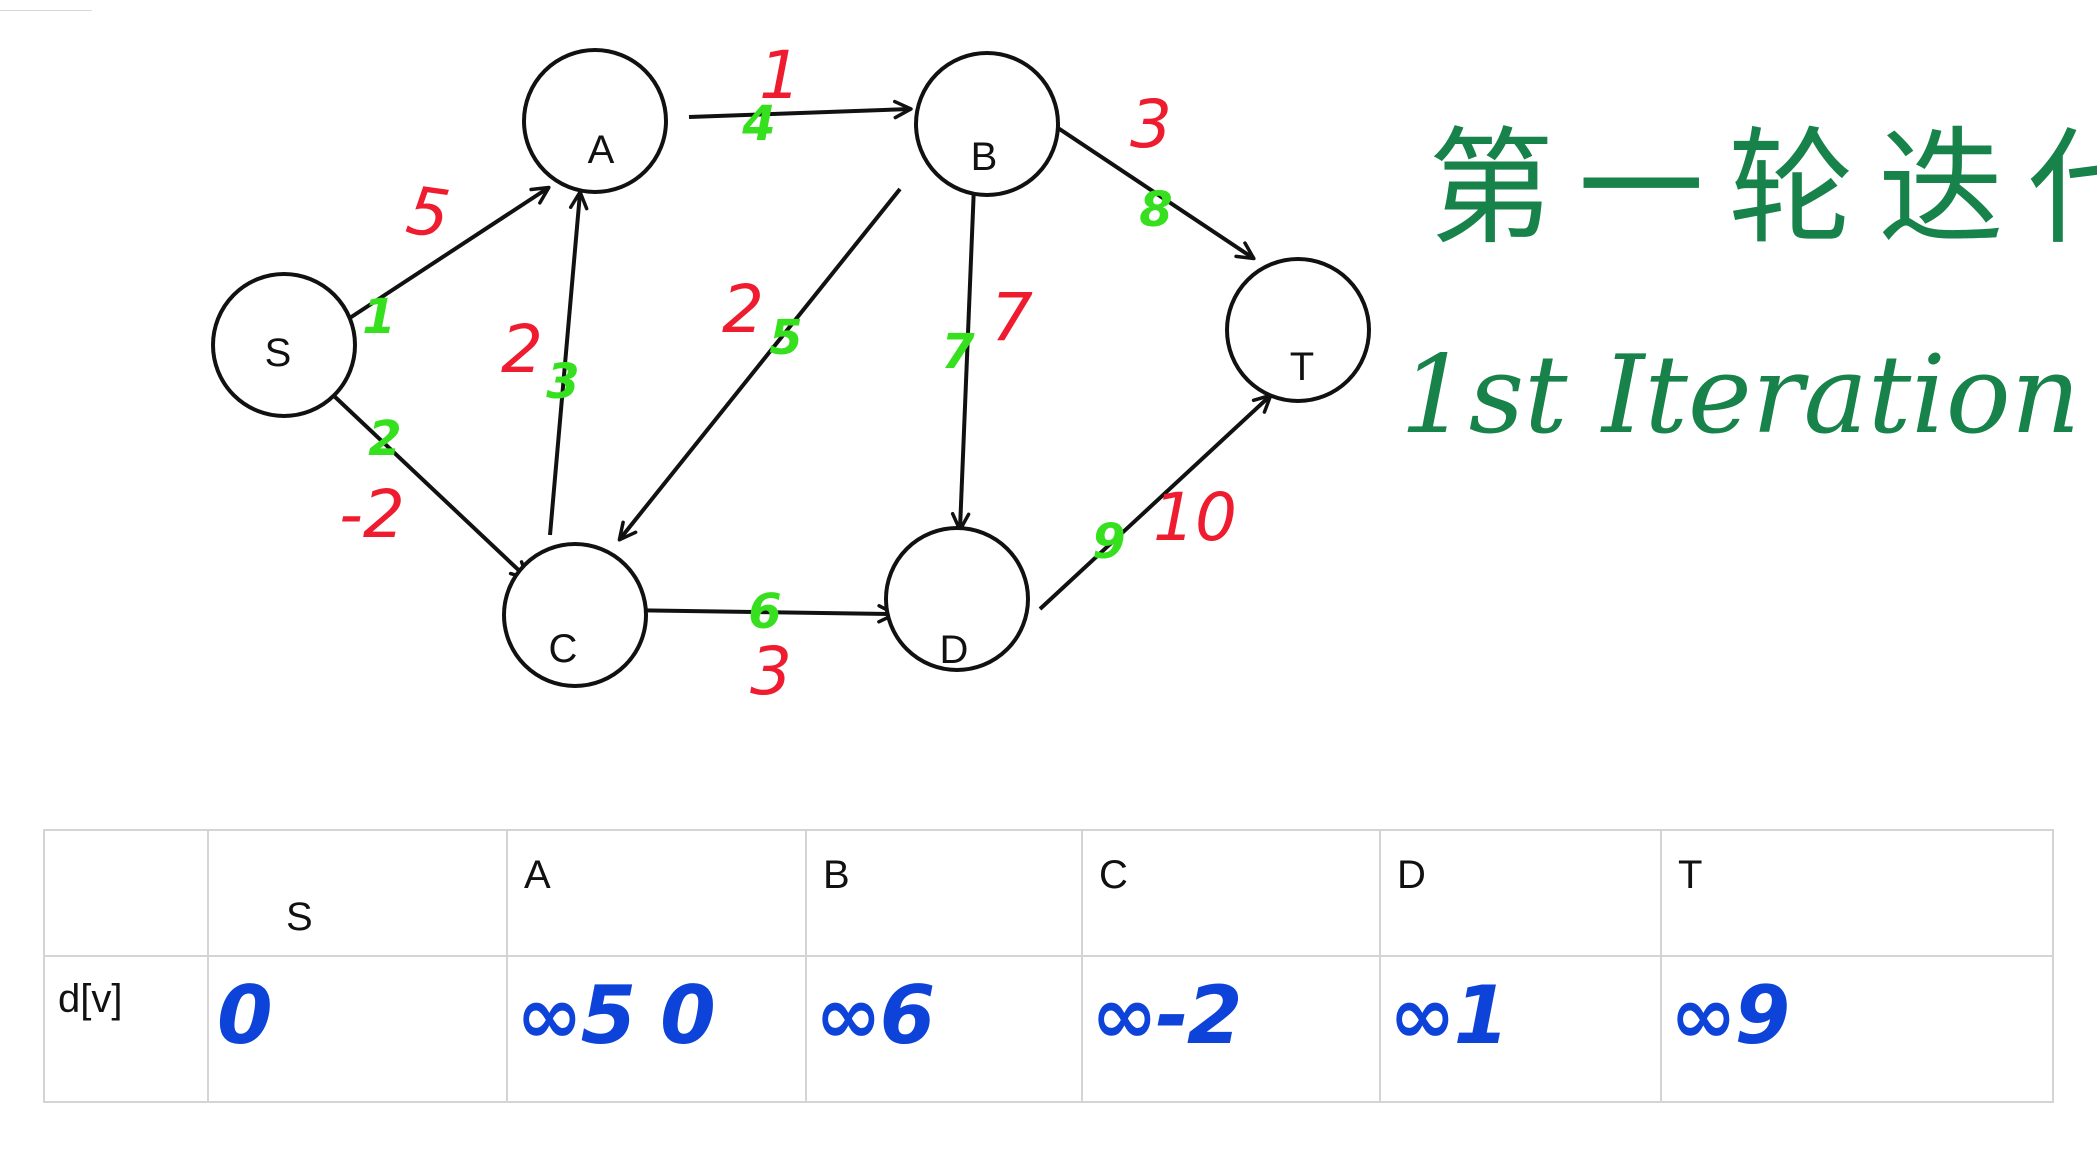 This screenshot has height=1174, width=2097. I want to click on column-label-b: B, so click(836, 875).